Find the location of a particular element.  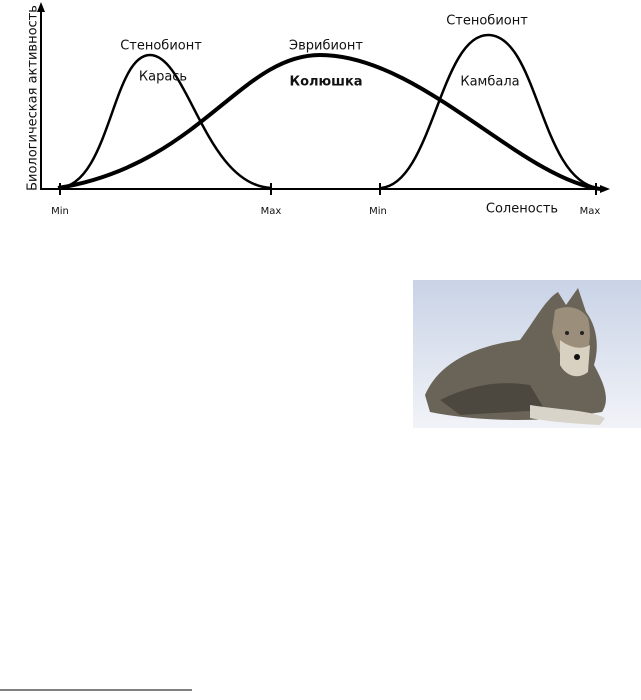

curve-species: Камбала is located at coordinates (489, 82).